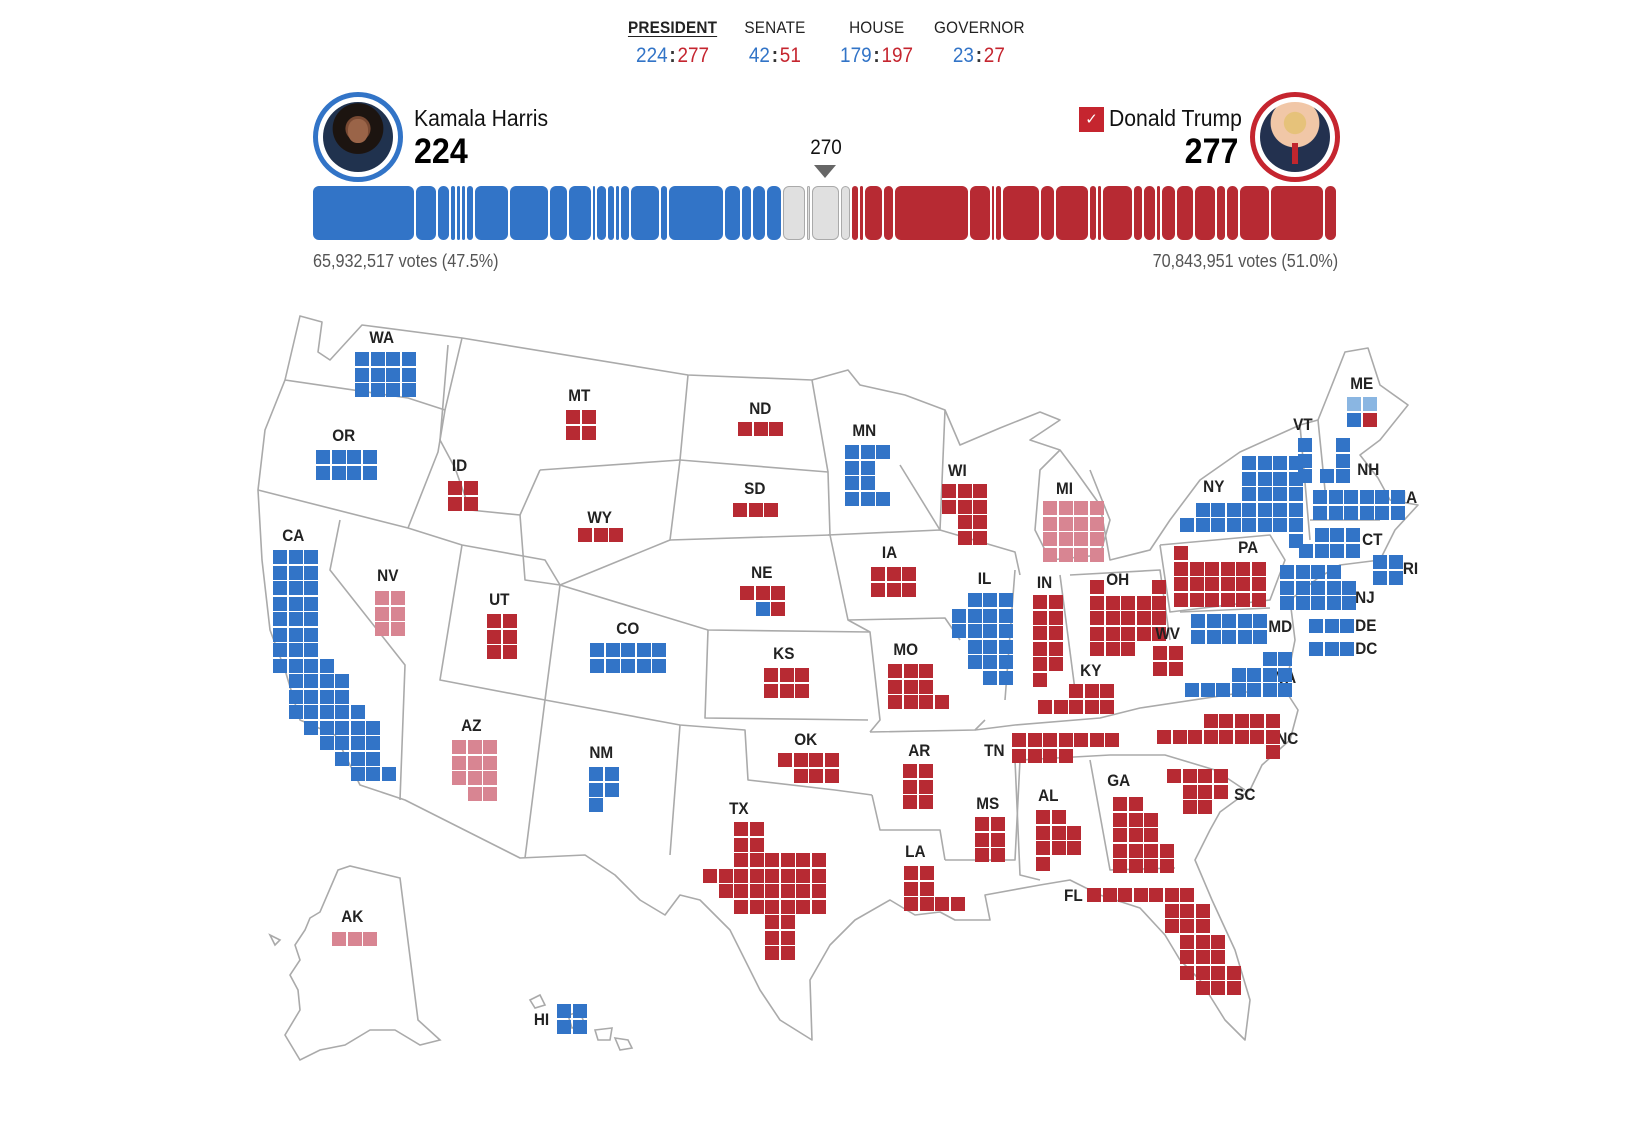 Image resolution: width=1652 pixels, height=1128 pixels. Describe the element at coordinates (352, 916) in the screenshot. I see `state-label: AK` at that location.